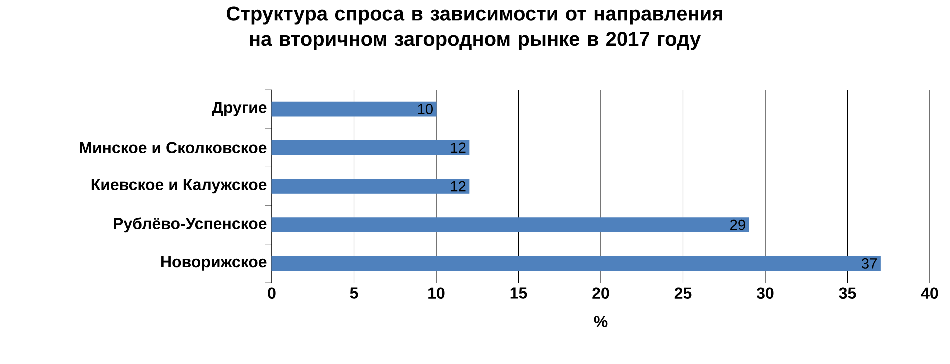 The height and width of the screenshot is (364, 950). Describe the element at coordinates (425, 109) in the screenshot. I see `data-label: 10` at that location.